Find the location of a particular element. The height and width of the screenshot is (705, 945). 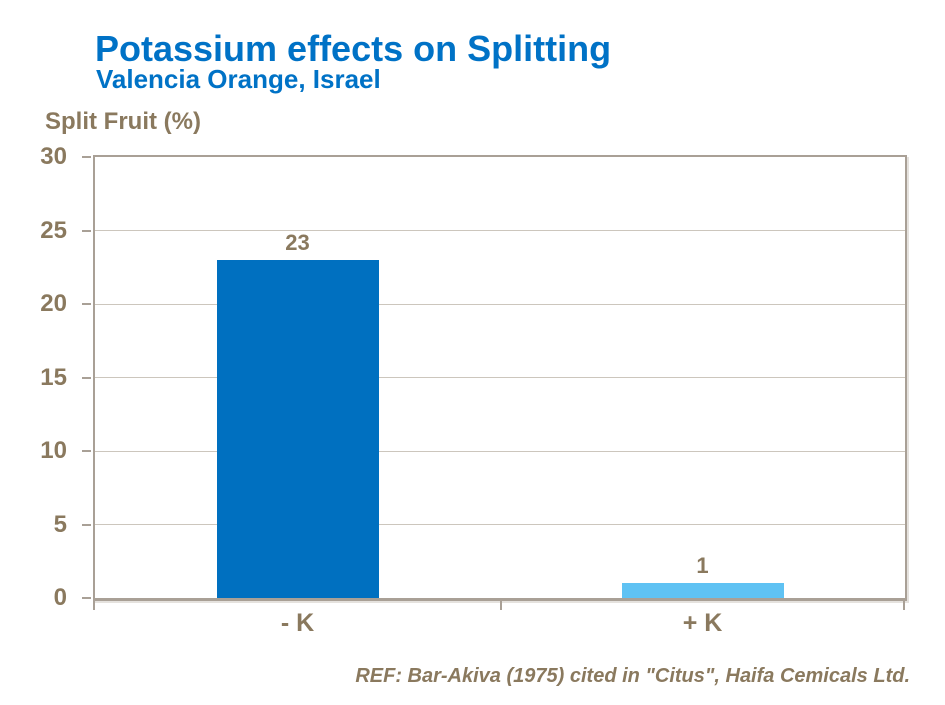

chart-title: Potassium effects on Splitting is located at coordinates (353, 48).